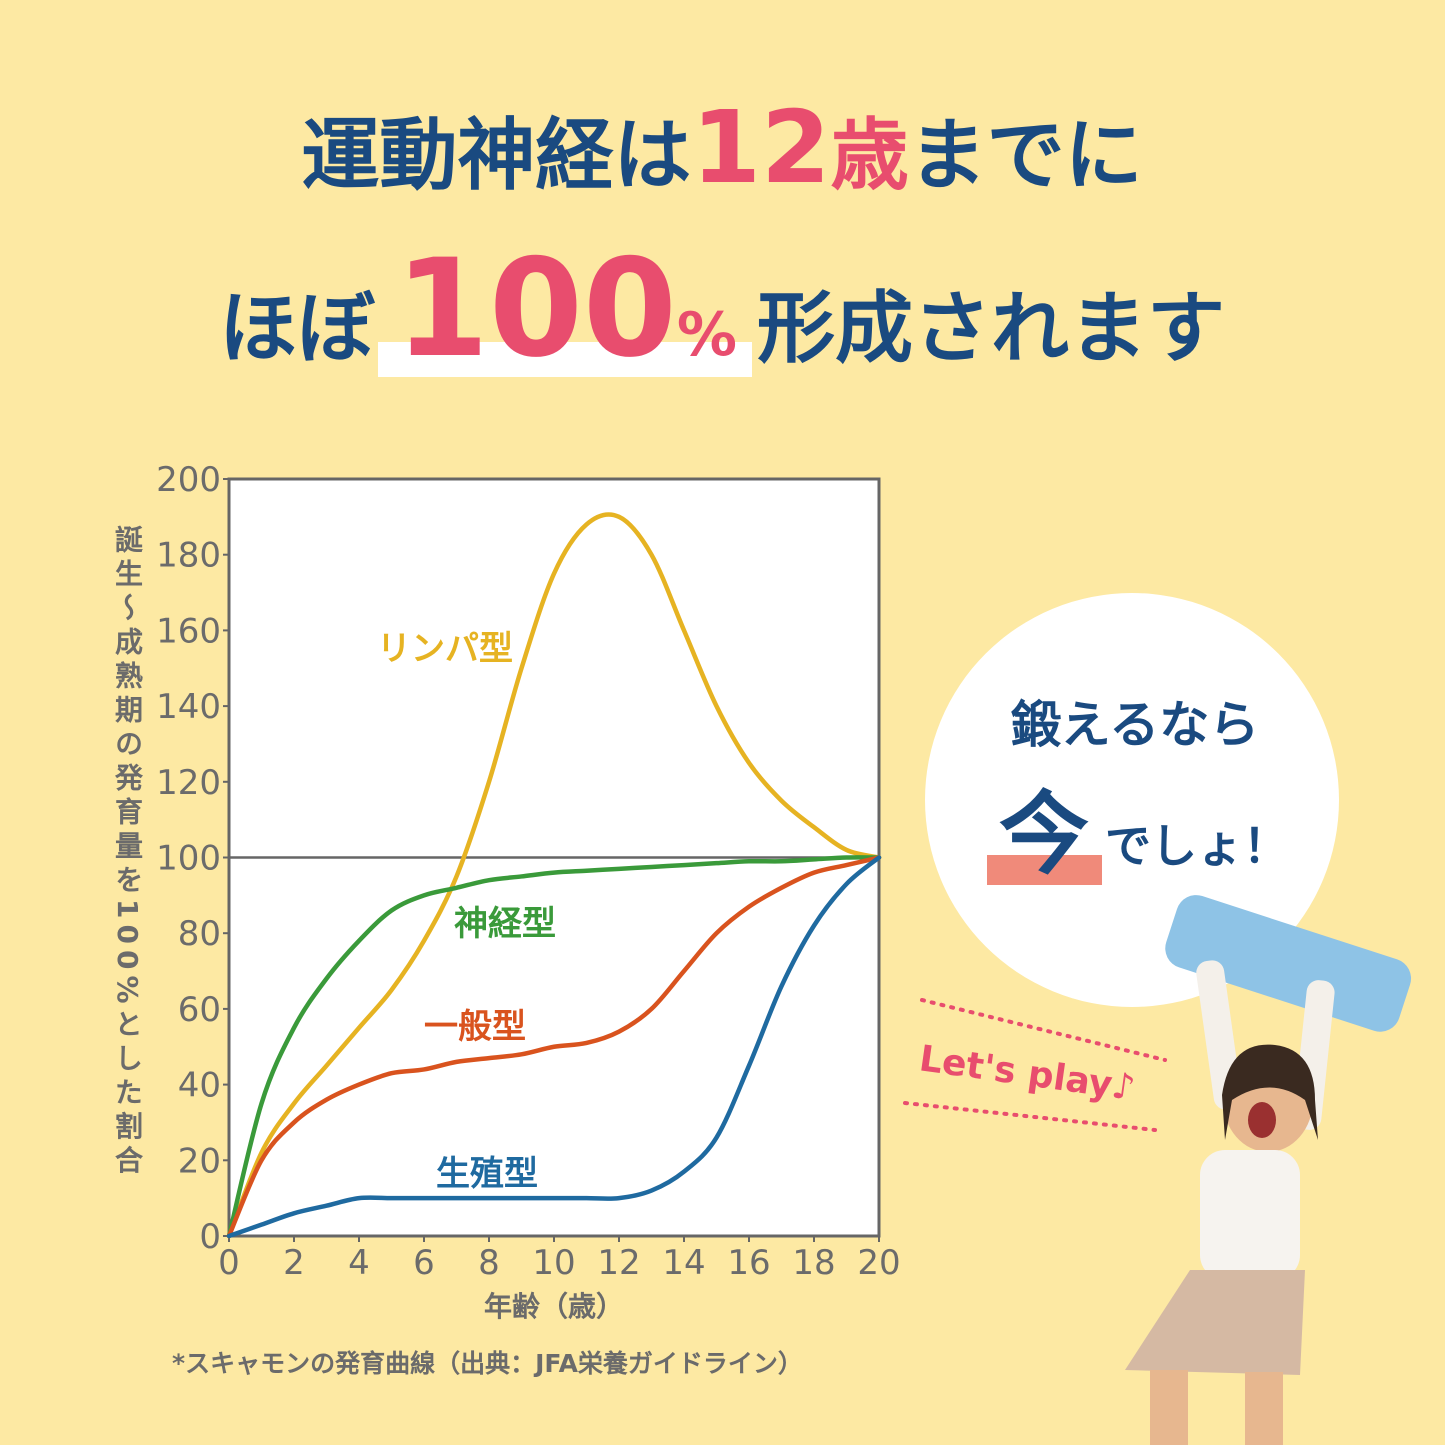  I want to click on source-note: *スキャモンの発育曲線（出典：JFA栄養ガイドライン）, so click(487, 1363).